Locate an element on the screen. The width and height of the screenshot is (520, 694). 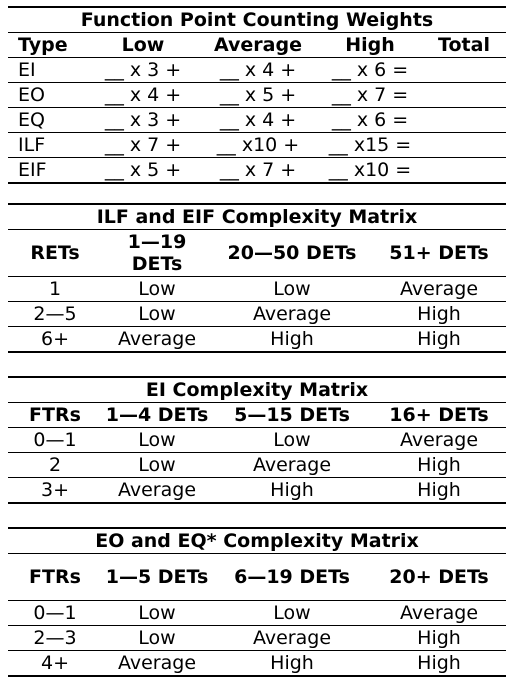
header-5-15-dets: 5—15 DETs is located at coordinates (292, 415).